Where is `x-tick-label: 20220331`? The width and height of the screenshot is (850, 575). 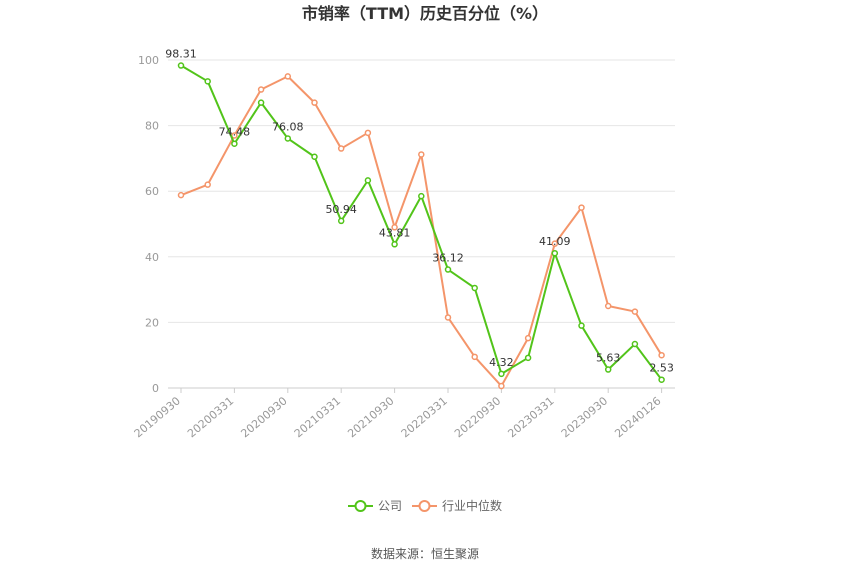
x-tick-label: 20220331 is located at coordinates (424, 417).